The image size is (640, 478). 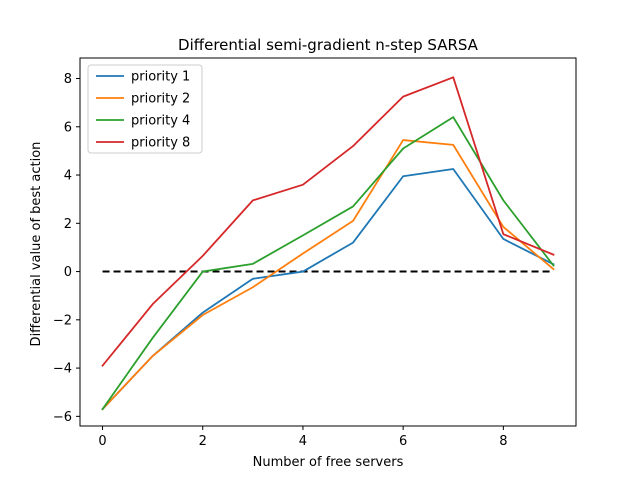 I want to click on legend: priority 1 priority 2 priority 4 priority 8, so click(x=145, y=109).